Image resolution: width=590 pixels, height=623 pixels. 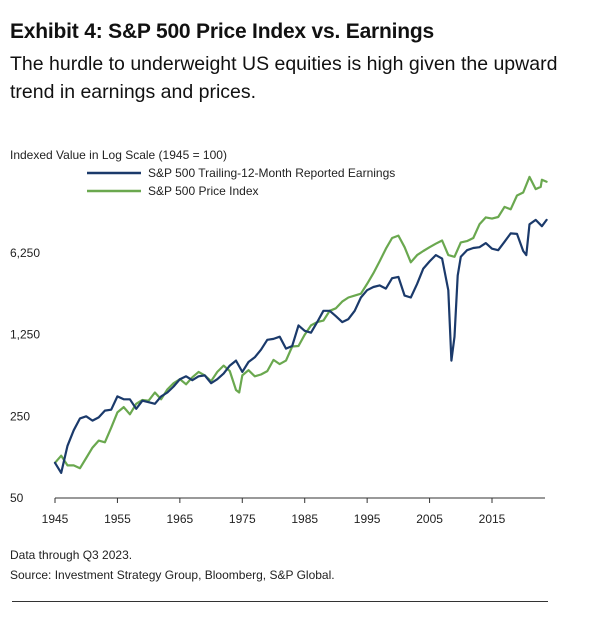 What do you see at coordinates (180, 519) in the screenshot?
I see `x-tick-label: 1965` at bounding box center [180, 519].